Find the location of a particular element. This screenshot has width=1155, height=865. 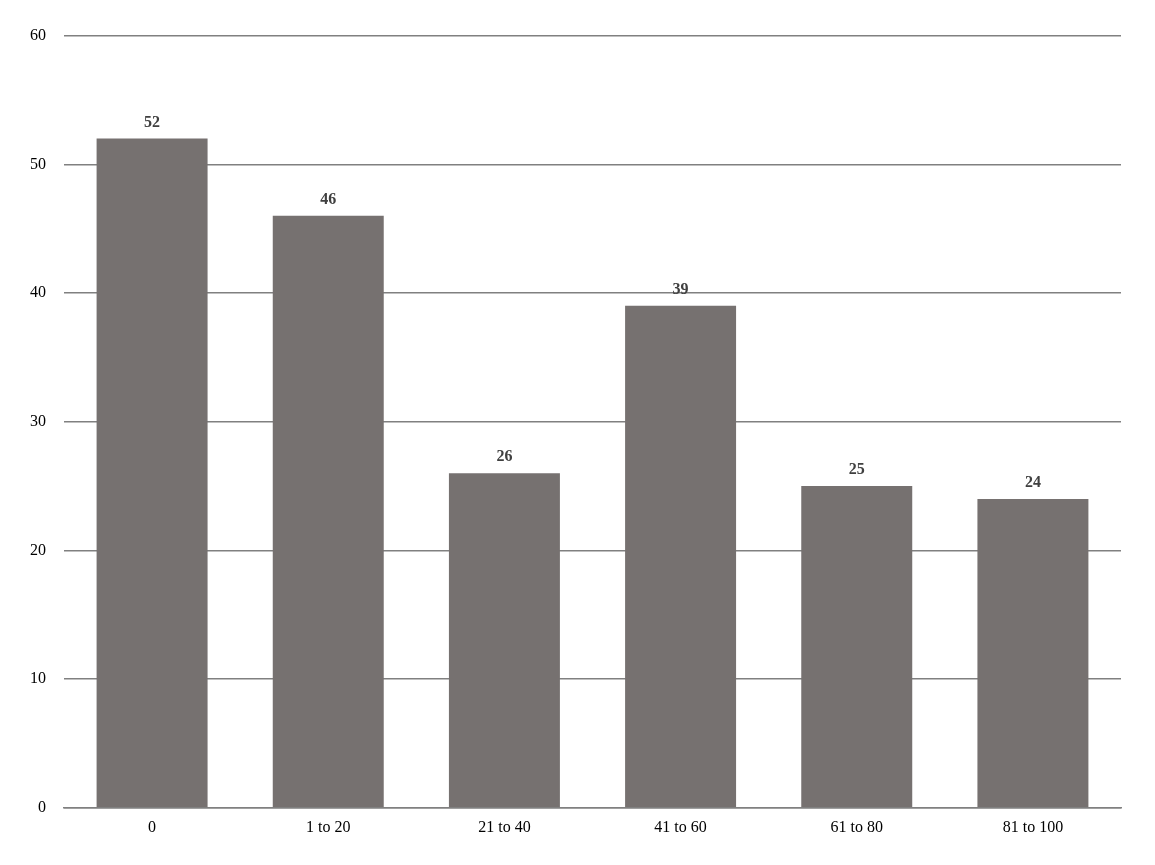

data-label: 52 is located at coordinates (152, 121).